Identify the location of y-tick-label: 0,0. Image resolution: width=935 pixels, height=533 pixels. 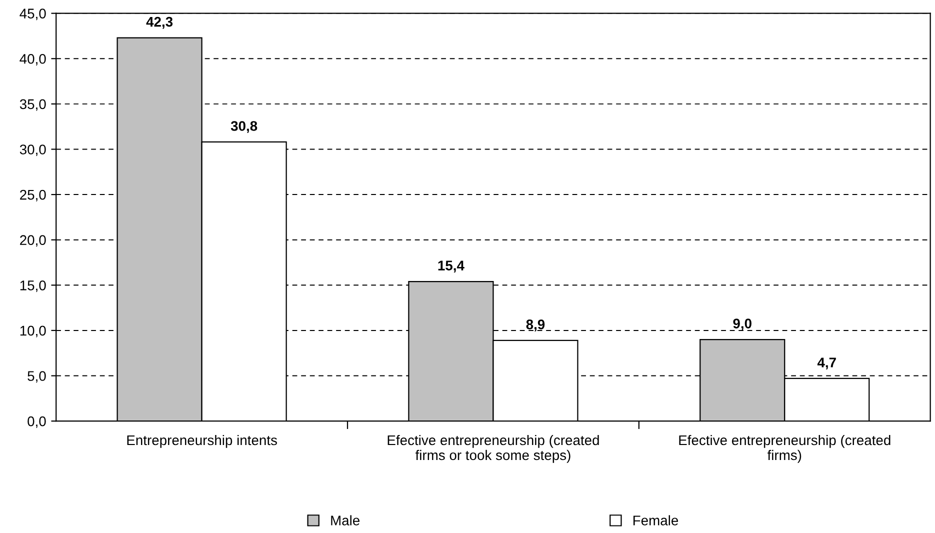
(37, 422).